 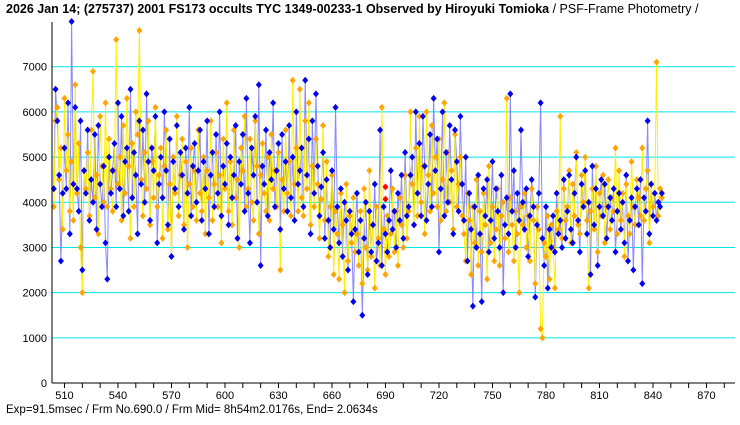 What do you see at coordinates (118, 396) in the screenshot?
I see `x-tick-label-540: 540` at bounding box center [118, 396].